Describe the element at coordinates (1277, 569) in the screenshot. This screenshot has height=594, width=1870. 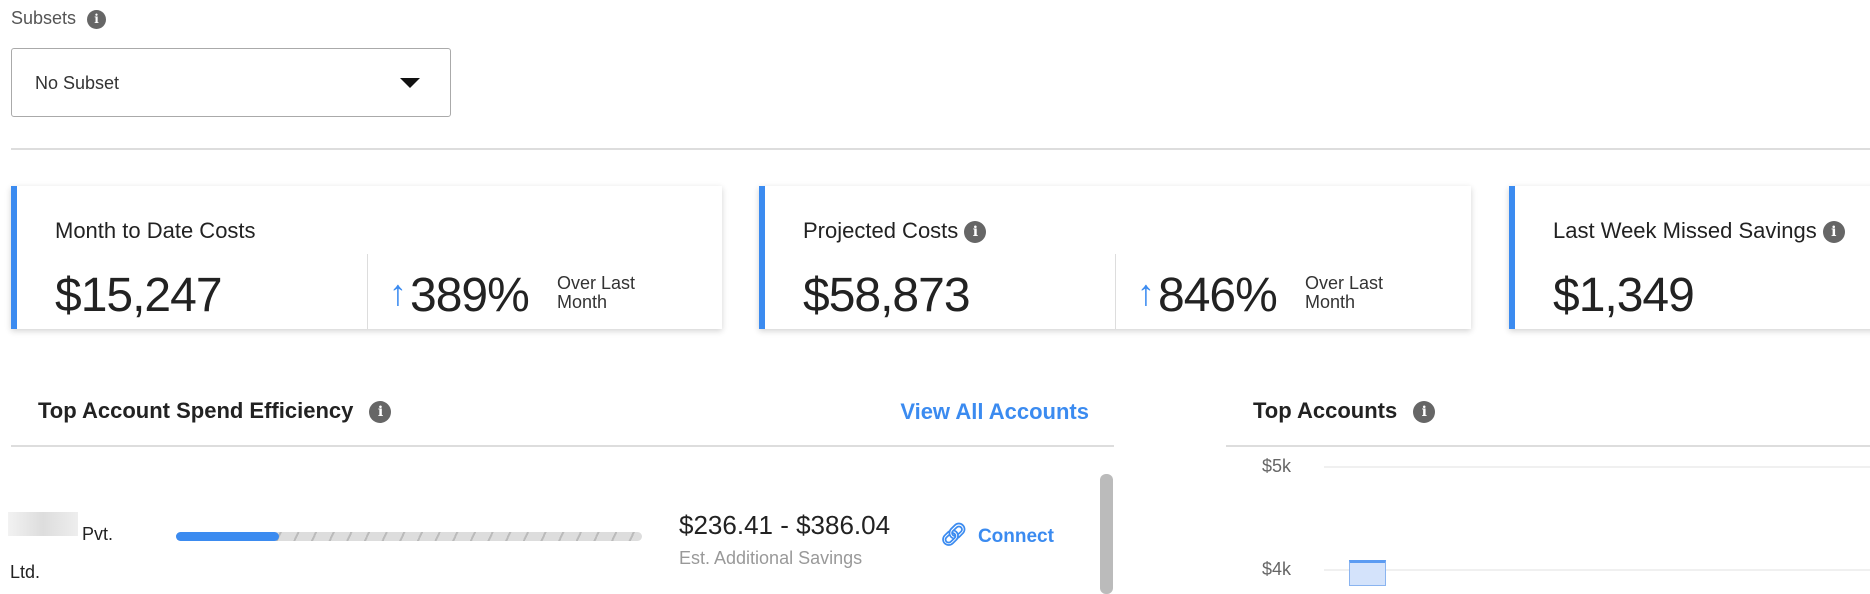
I see `y-tick-4k: $4k` at that location.